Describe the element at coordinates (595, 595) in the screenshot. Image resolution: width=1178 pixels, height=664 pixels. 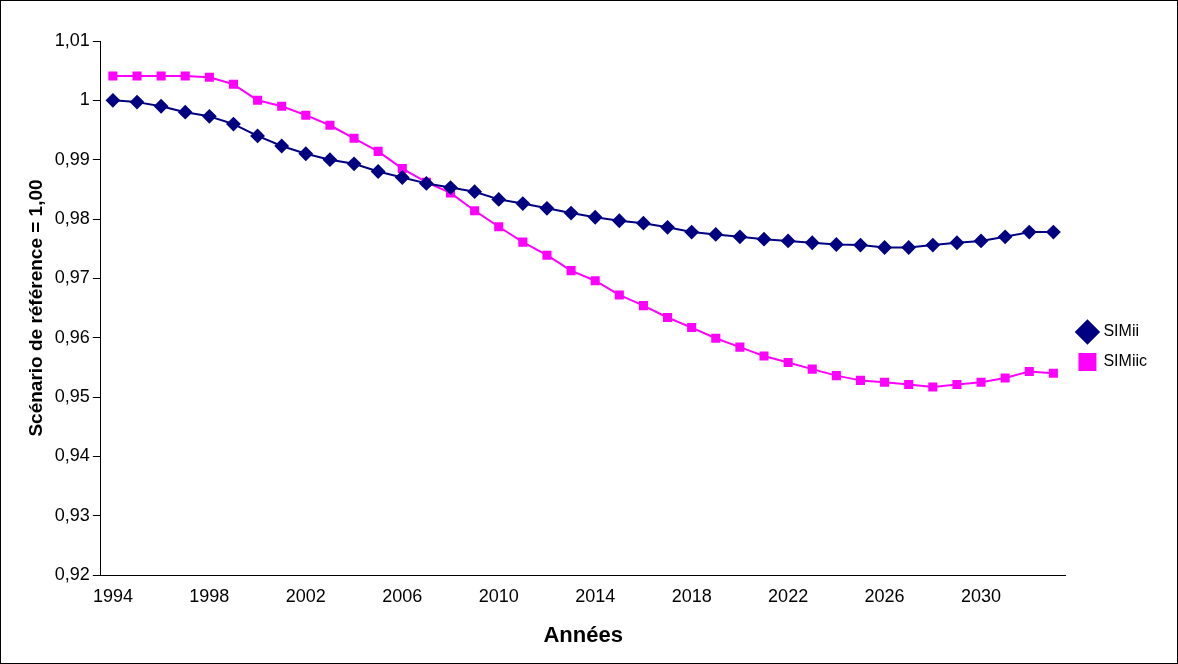
I see `x-tick-label: 2014` at that location.